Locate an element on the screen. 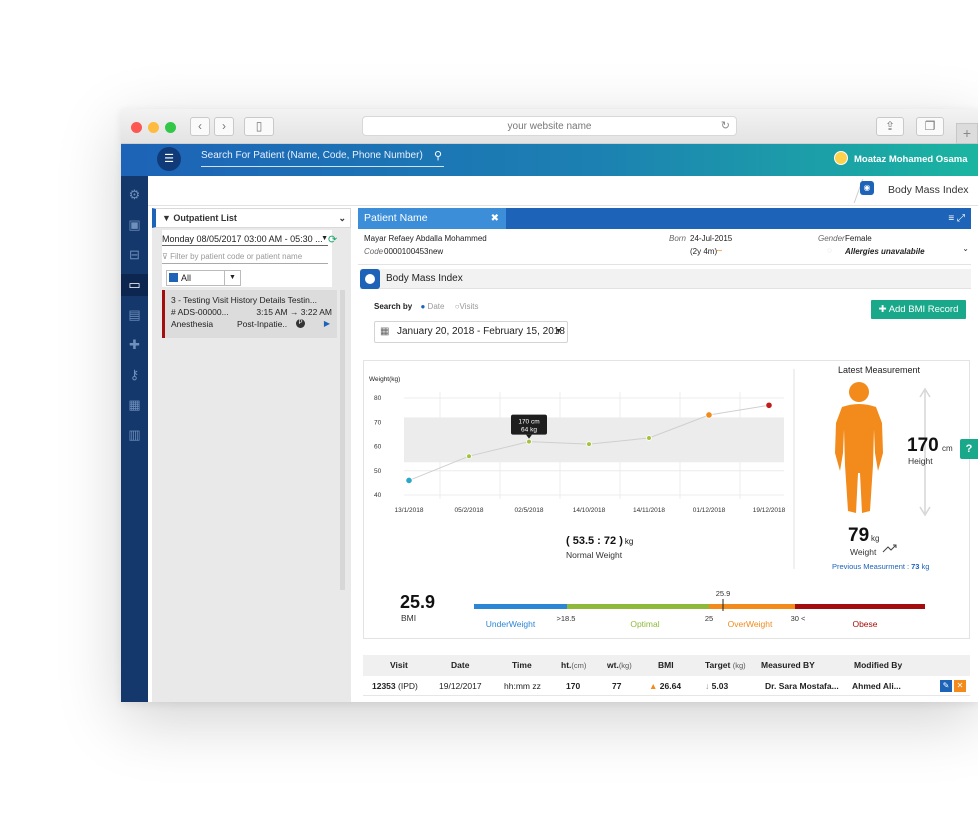 This screenshot has width=978, height=823. radio-date: ● Date is located at coordinates (432, 306).